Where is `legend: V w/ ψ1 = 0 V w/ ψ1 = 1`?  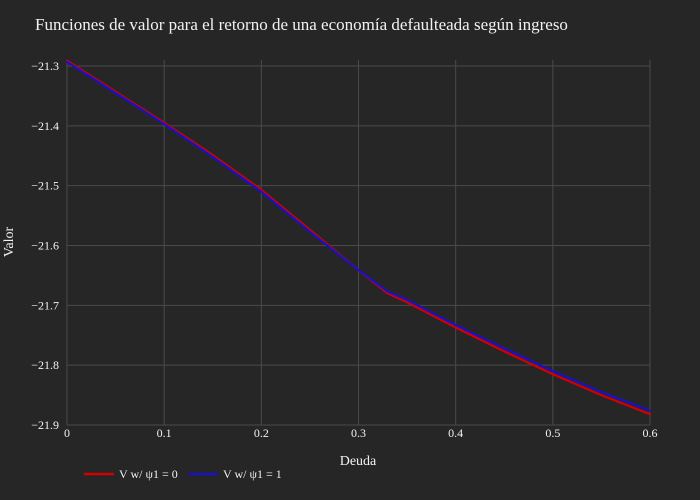 legend: V w/ ψ1 = 0 V w/ ψ1 = 1 is located at coordinates (183, 474).